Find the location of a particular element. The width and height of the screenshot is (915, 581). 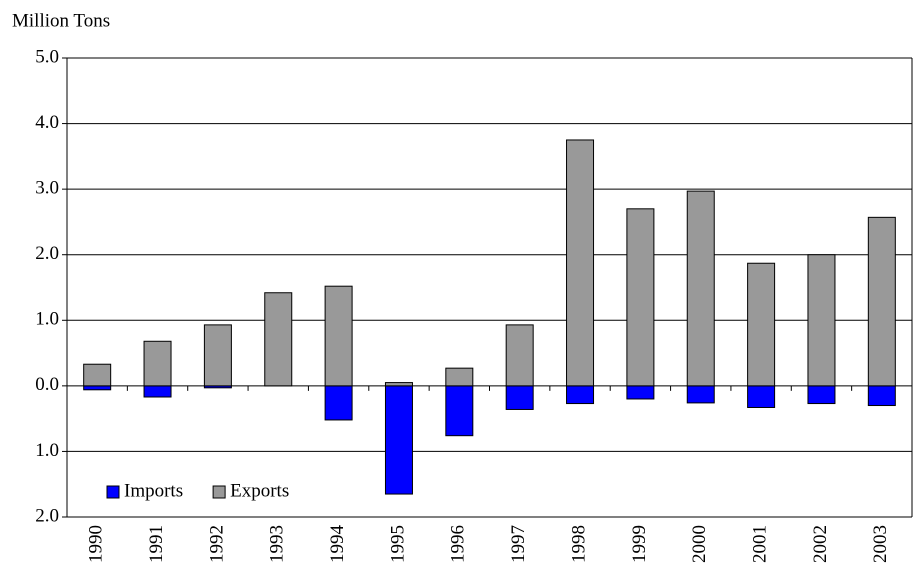

x-tick-label: 2000 is located at coordinates (699, 544).